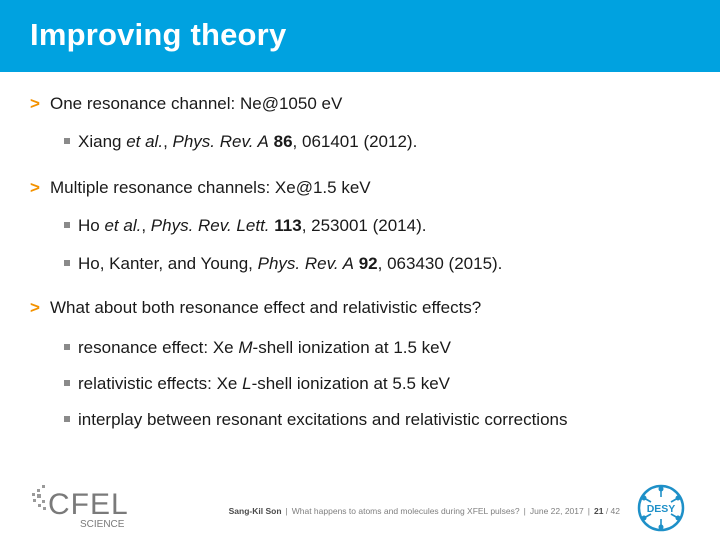  I want to click on footer-page-total: / 42, so click(612, 511).